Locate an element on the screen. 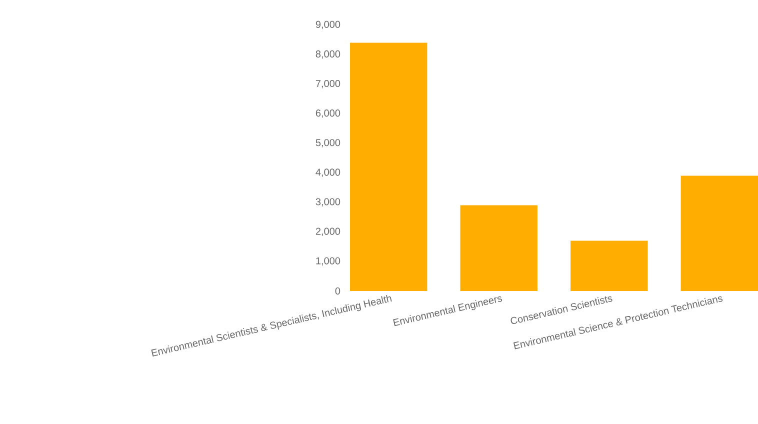 This screenshot has width=758, height=424. y-tick-label: 6,000 is located at coordinates (328, 114).